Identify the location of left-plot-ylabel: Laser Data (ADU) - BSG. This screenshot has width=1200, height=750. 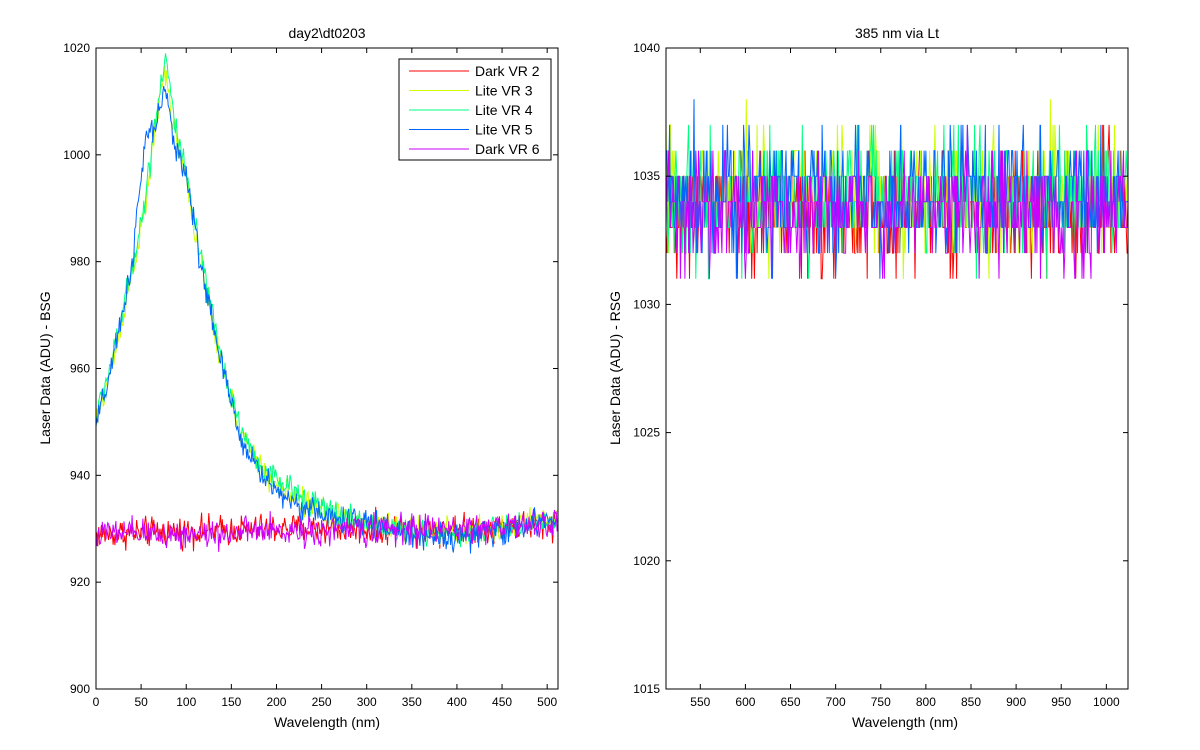
(45, 367).